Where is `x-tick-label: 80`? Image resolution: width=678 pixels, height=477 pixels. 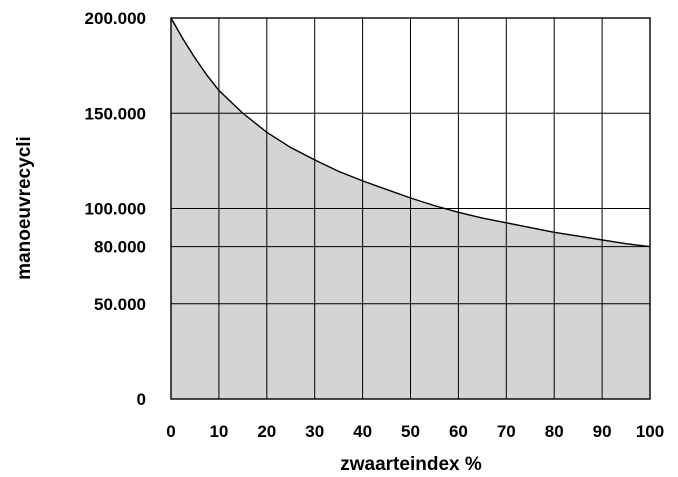 x-tick-label: 80 is located at coordinates (554, 431).